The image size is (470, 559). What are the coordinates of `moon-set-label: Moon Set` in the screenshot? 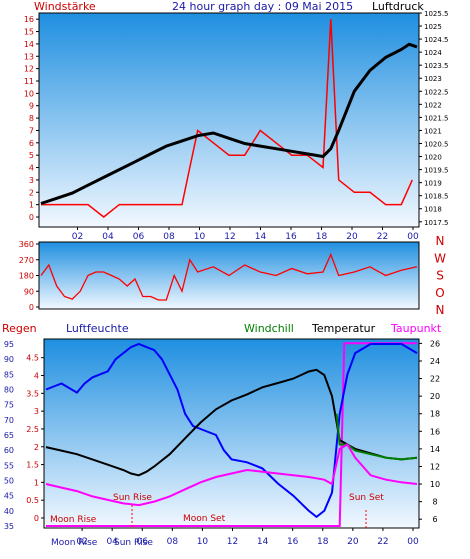 It's located at (204, 519).